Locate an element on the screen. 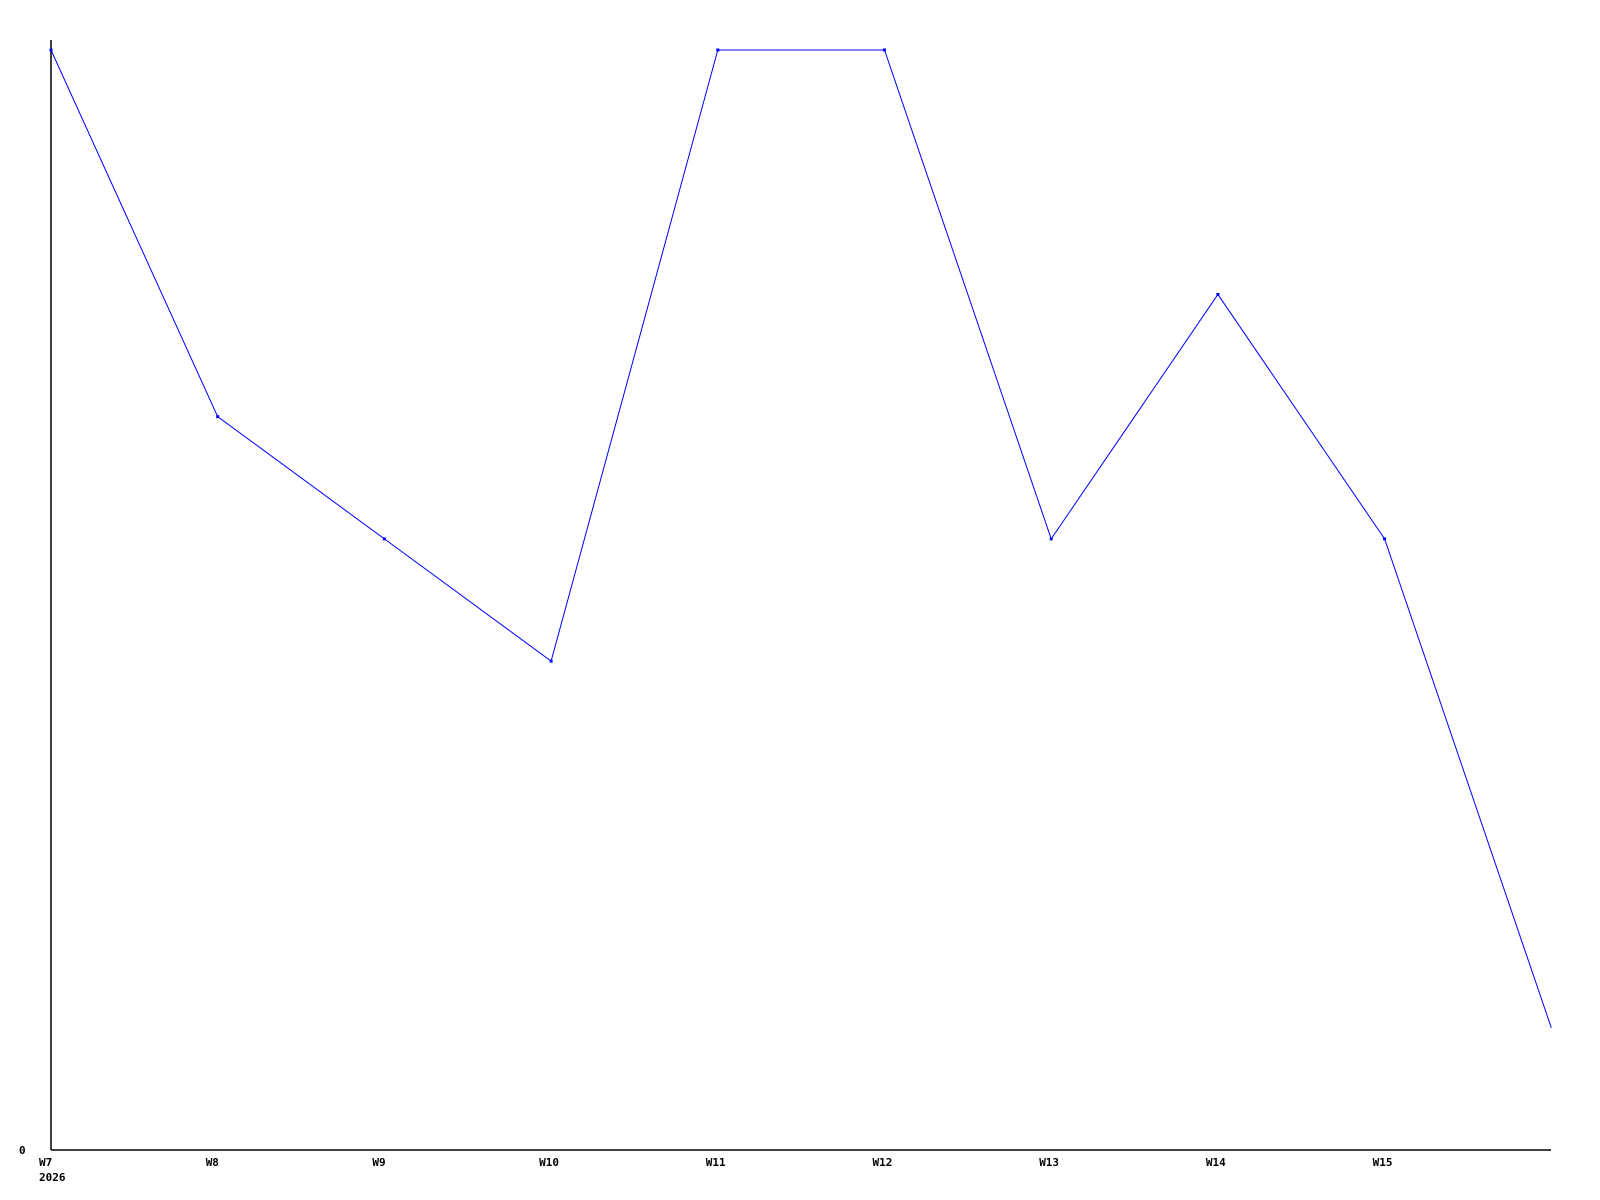 The width and height of the screenshot is (1600, 1200). data-point-W11 is located at coordinates (718, 50).